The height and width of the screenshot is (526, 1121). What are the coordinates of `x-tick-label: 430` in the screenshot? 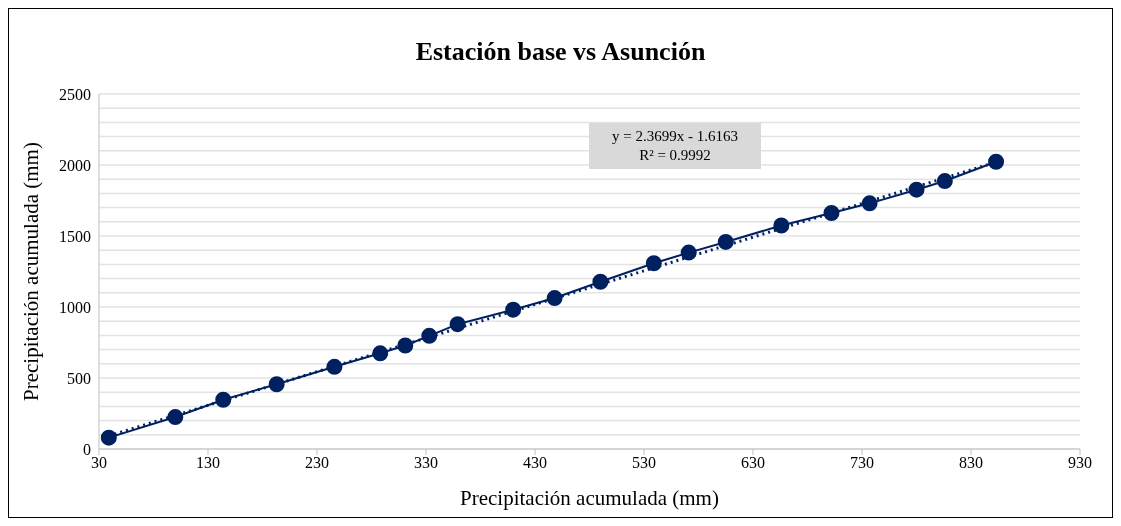 It's located at (535, 463).